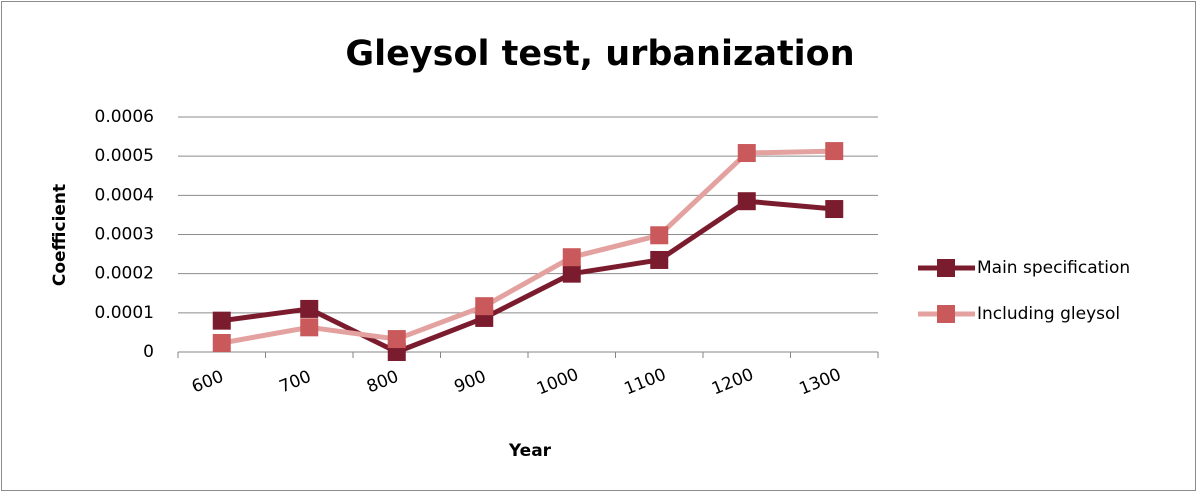 The height and width of the screenshot is (497, 1198). I want to click on y-tick-label: 0.0006, so click(124, 117).